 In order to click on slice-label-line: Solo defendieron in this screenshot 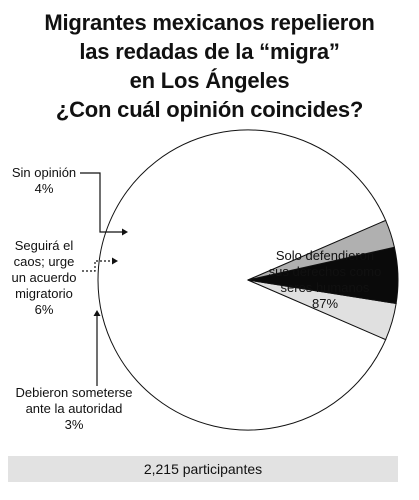, I will do `click(325, 255)`.